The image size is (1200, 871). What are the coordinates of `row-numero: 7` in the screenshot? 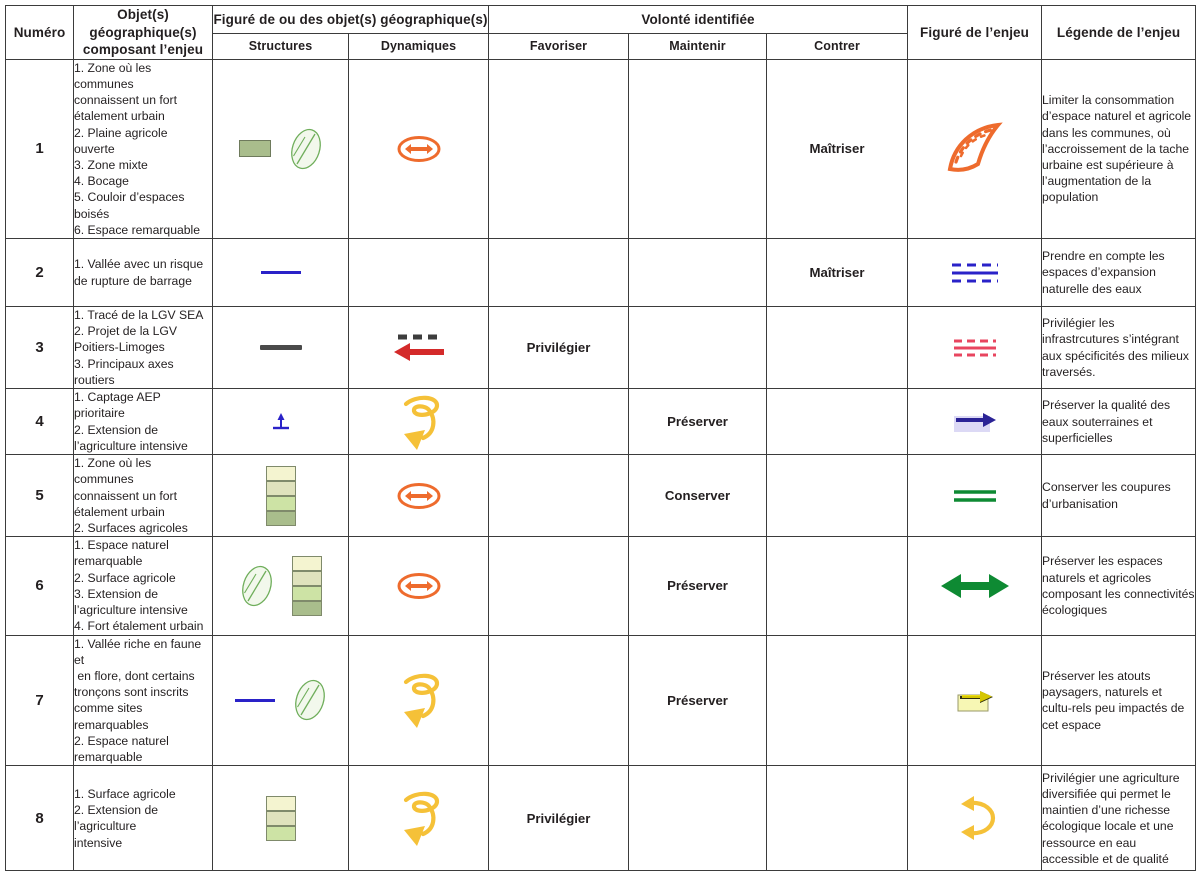 It's located at (39, 700).